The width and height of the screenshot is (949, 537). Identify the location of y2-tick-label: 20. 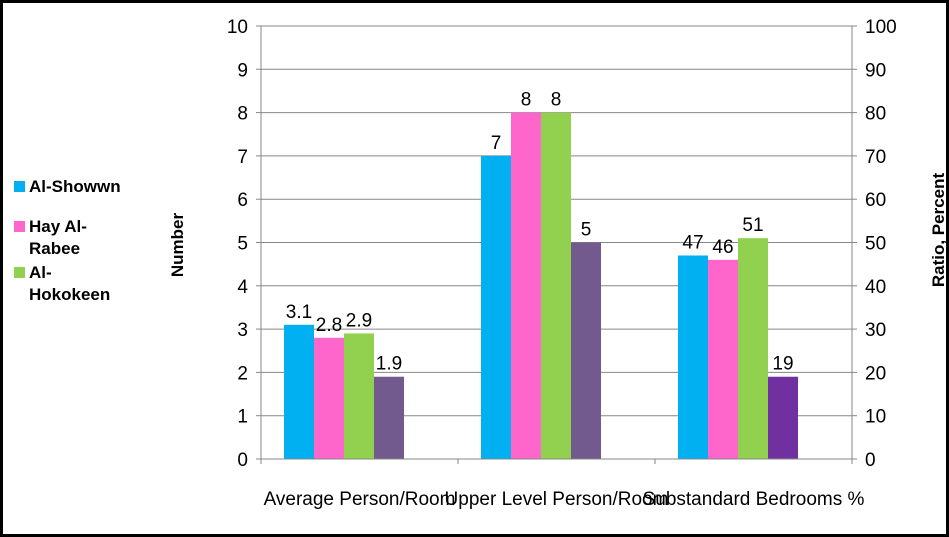
(875, 373).